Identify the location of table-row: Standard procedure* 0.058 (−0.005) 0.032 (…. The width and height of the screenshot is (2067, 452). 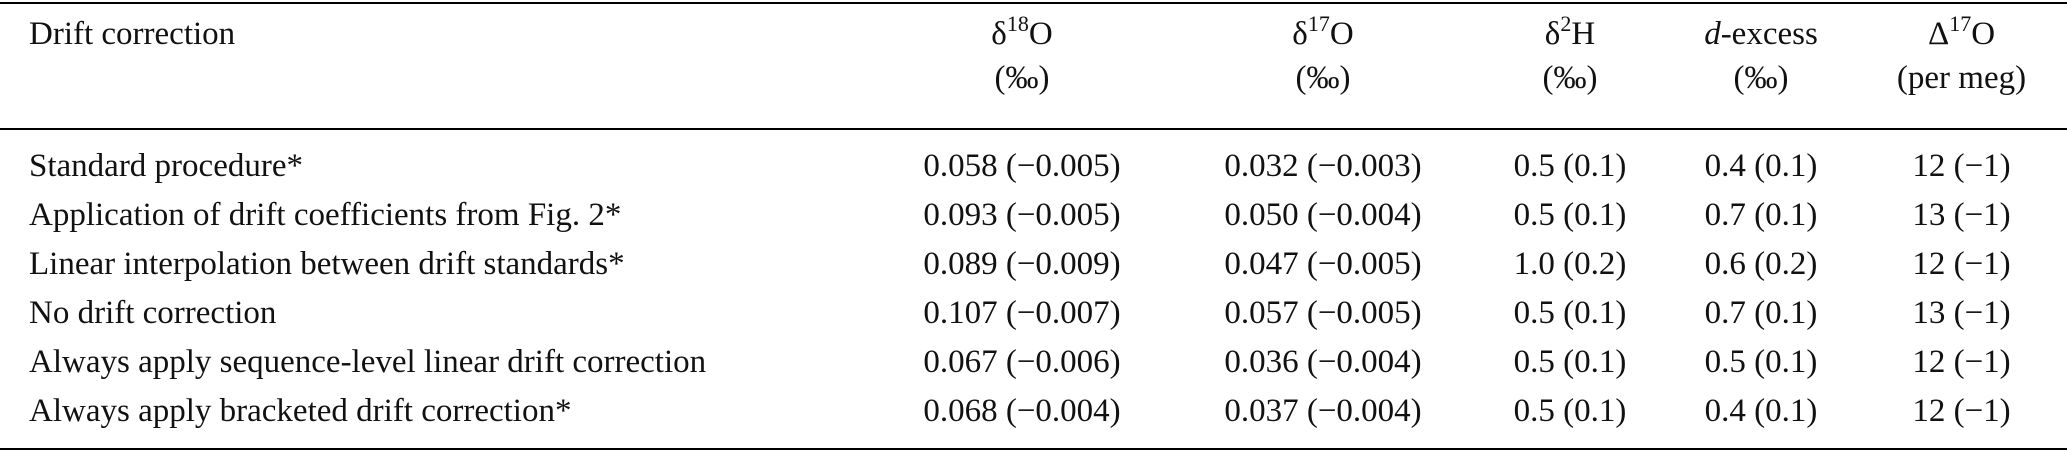
(1033, 160).